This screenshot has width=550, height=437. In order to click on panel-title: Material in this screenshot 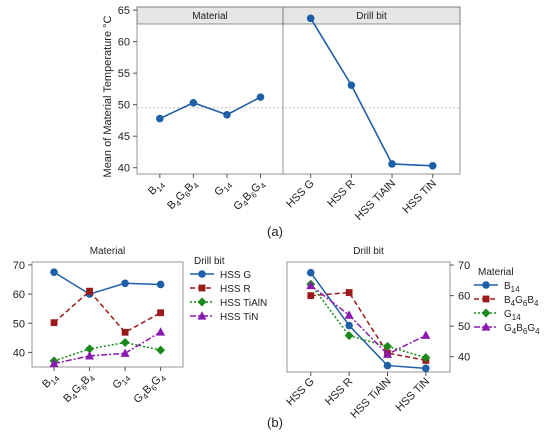, I will do `click(108, 251)`.